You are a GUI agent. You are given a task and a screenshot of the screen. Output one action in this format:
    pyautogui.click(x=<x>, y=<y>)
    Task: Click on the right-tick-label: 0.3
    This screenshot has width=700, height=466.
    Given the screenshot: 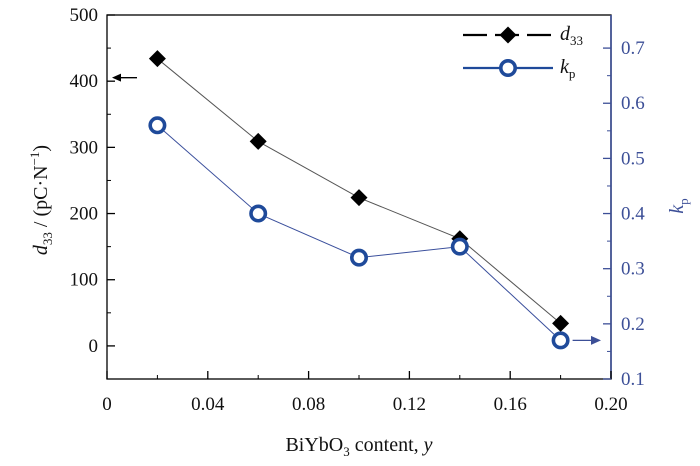 What is the action you would take?
    pyautogui.click(x=633, y=269)
    